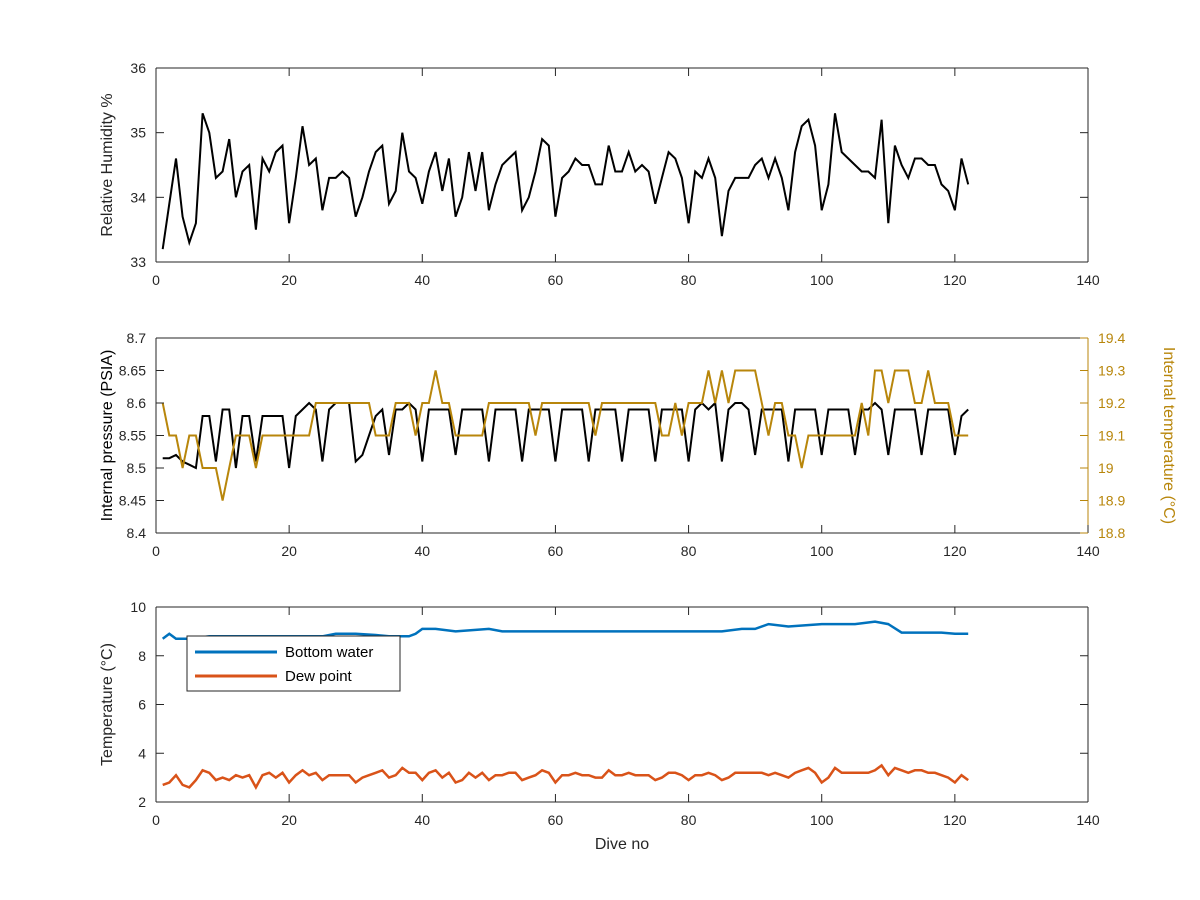 The width and height of the screenshot is (1200, 900). What do you see at coordinates (1111, 533) in the screenshot?
I see `y-right-tick-label: 18.8` at bounding box center [1111, 533].